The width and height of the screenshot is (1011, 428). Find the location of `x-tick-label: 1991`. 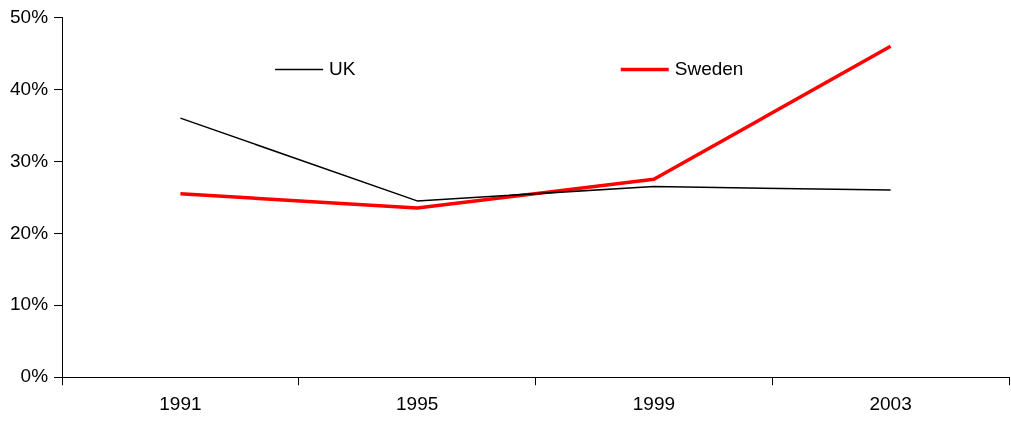

x-tick-label: 1991 is located at coordinates (180, 403).